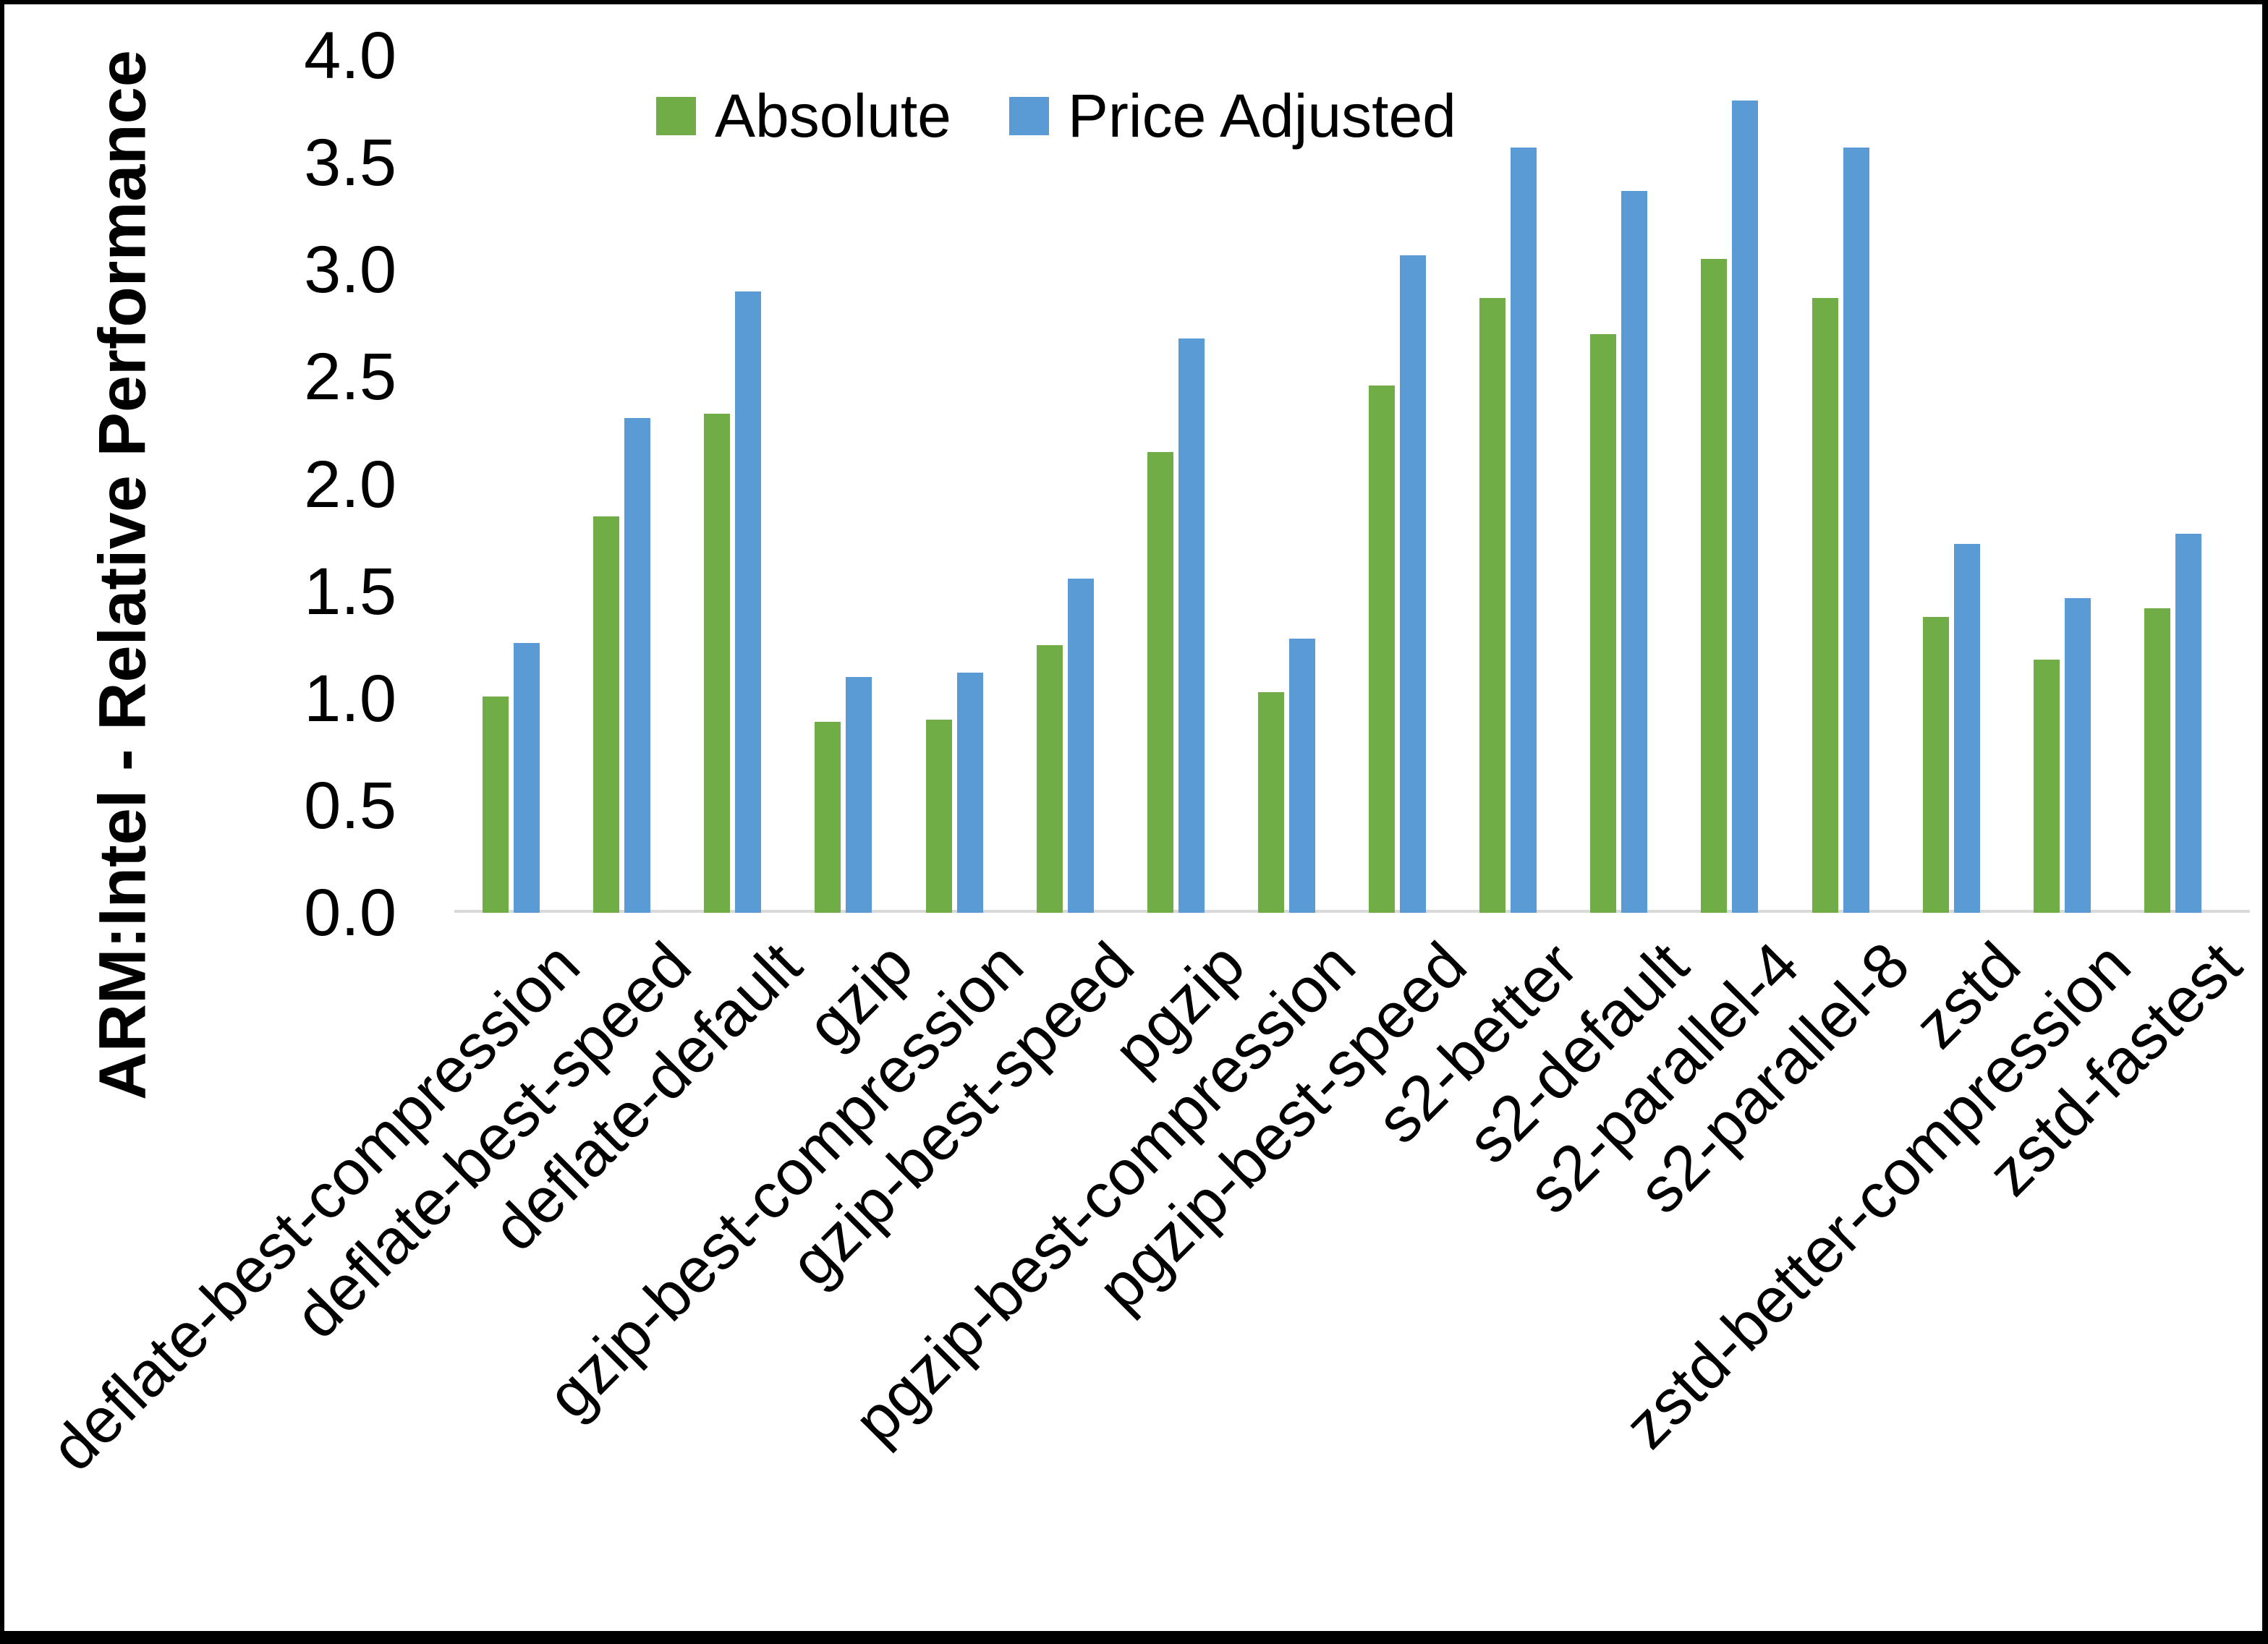 This screenshot has width=2268, height=1644. Describe the element at coordinates (350, 591) in the screenshot. I see `y-tick-label: 1.5` at that location.